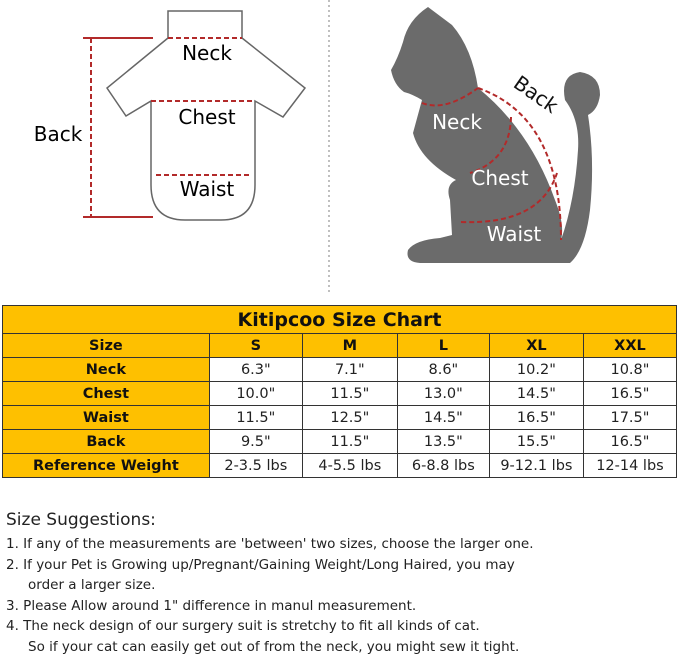  I want to click on cat-silhouette, so click(495, 135).